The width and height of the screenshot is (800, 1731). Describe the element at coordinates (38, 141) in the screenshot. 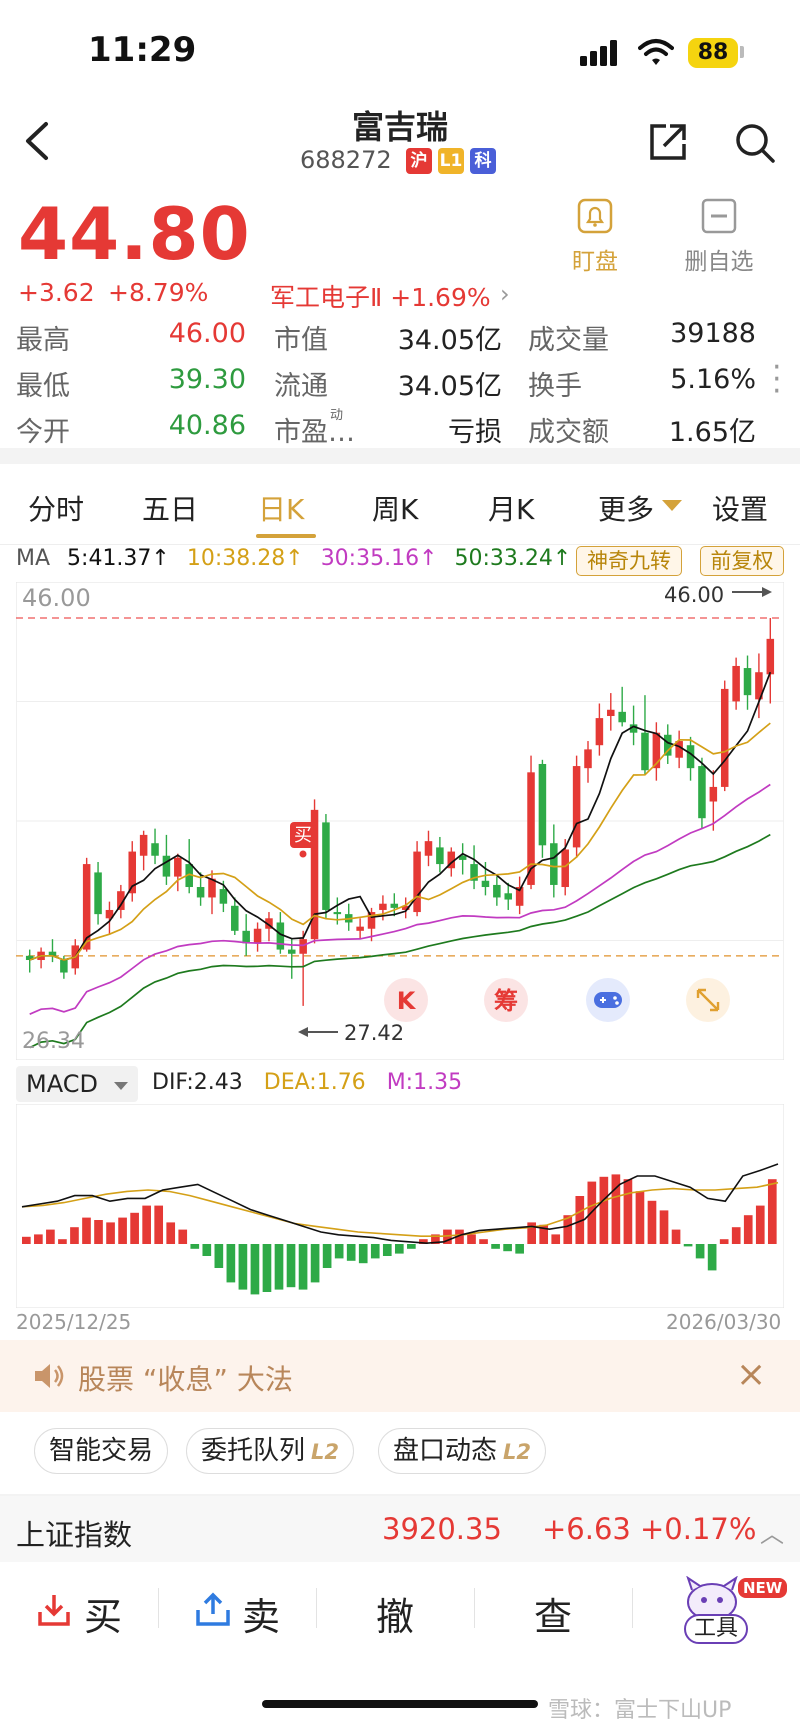

I see `back-arrow-icon` at that location.